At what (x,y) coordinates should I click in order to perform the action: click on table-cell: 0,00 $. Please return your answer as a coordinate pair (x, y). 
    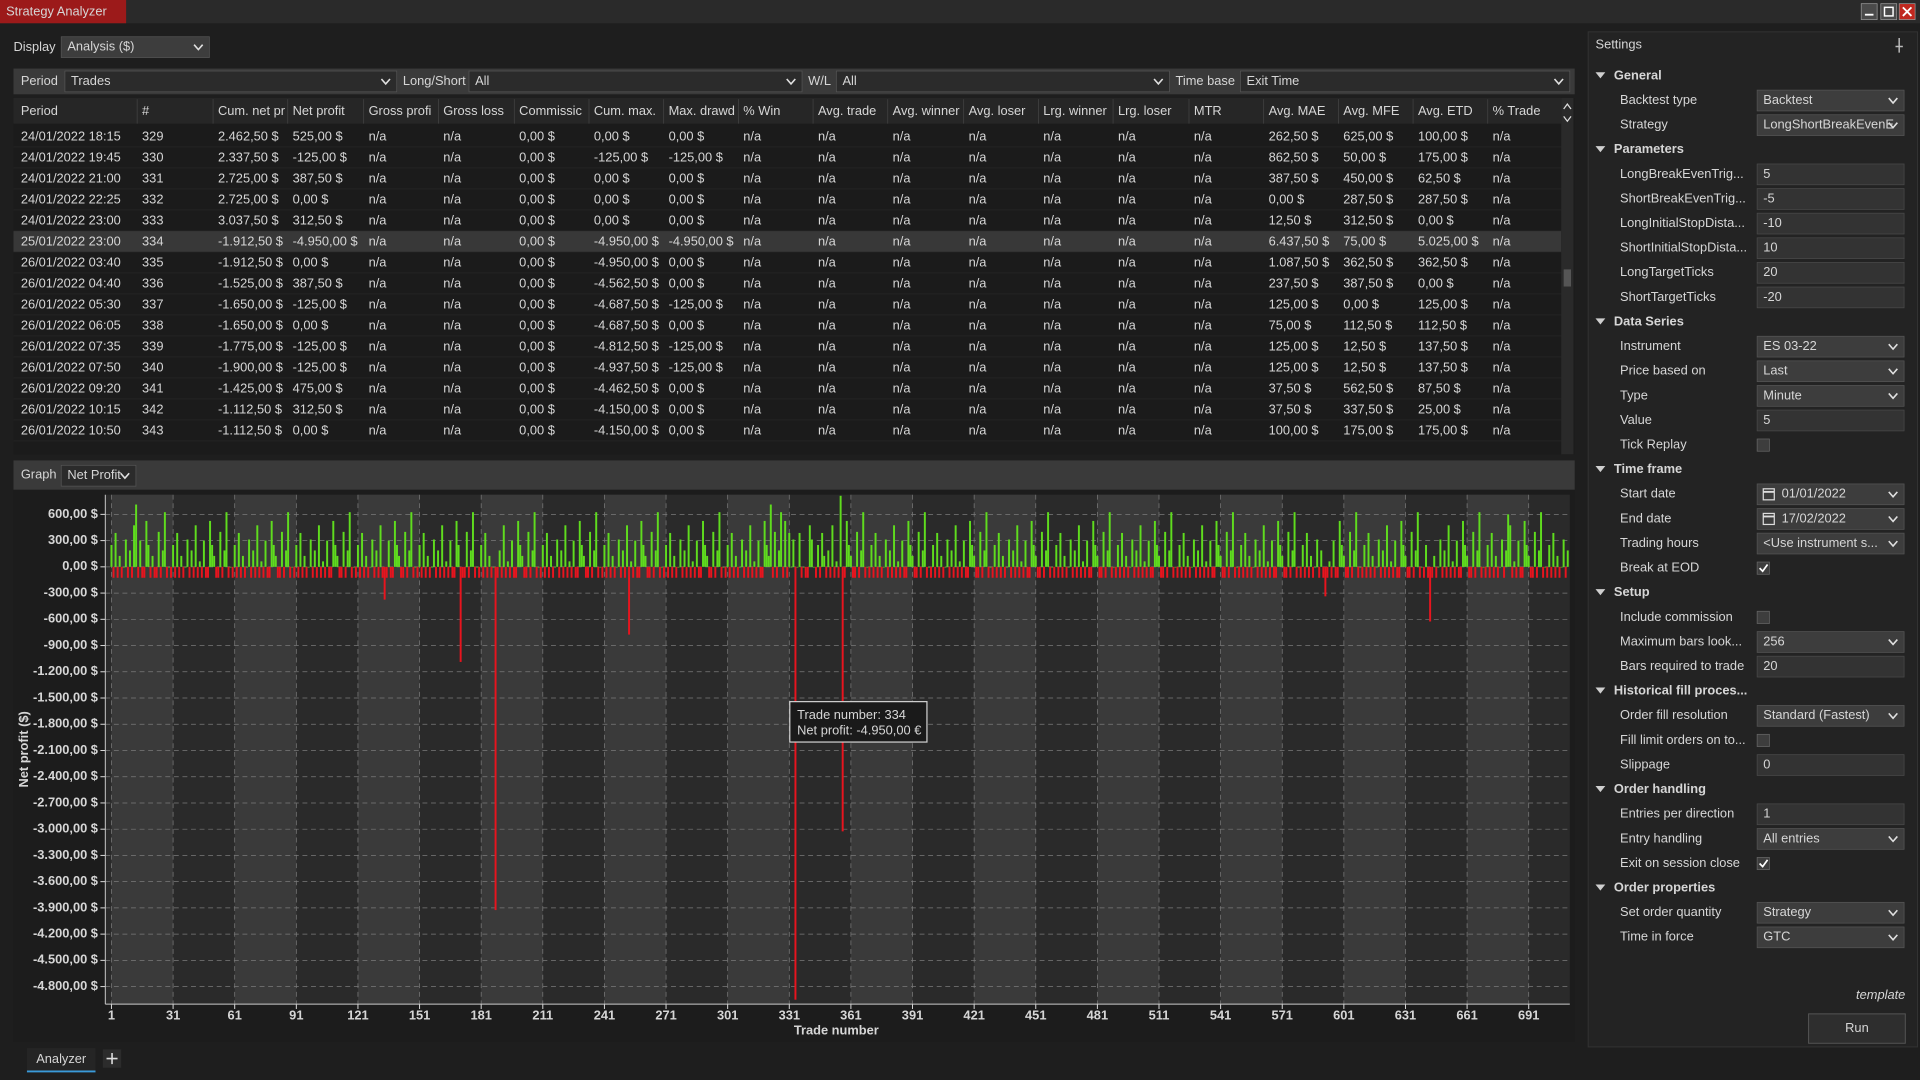
    Looking at the image, I should click on (537, 240).